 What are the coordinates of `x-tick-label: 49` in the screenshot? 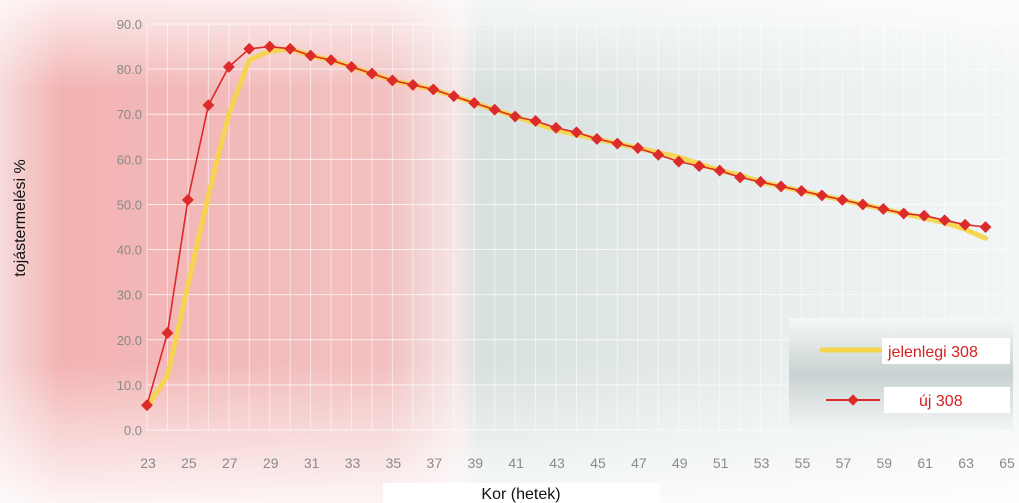 It's located at (680, 463).